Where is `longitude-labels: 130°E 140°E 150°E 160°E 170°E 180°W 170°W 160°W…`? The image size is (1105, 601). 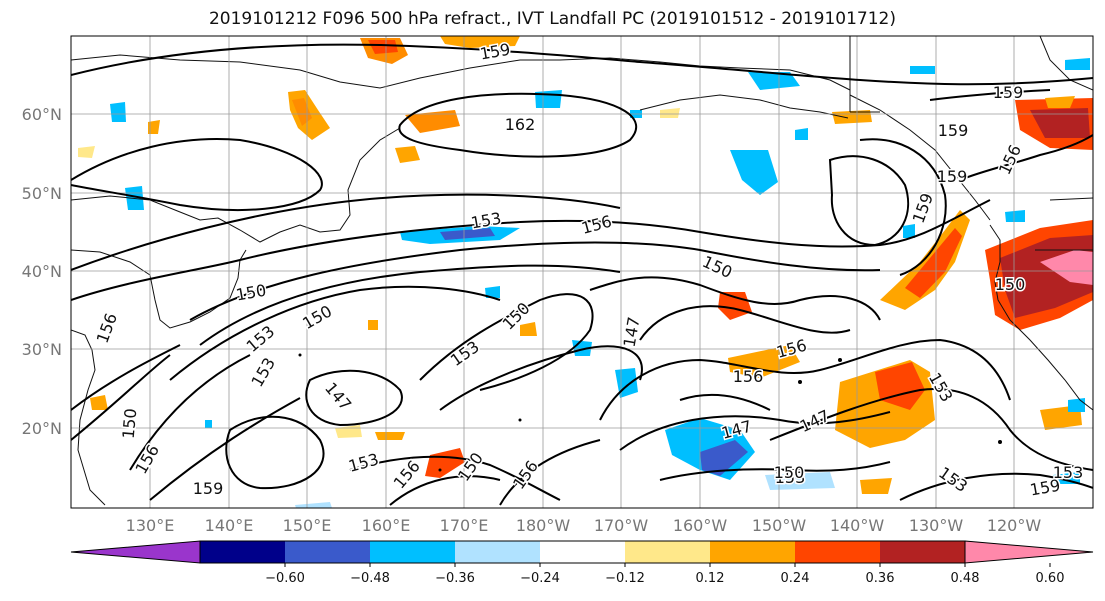 longitude-labels: 130°E 140°E 150°E 160°E 170°E 180°W 170°W 160°W… is located at coordinates (584, 525).